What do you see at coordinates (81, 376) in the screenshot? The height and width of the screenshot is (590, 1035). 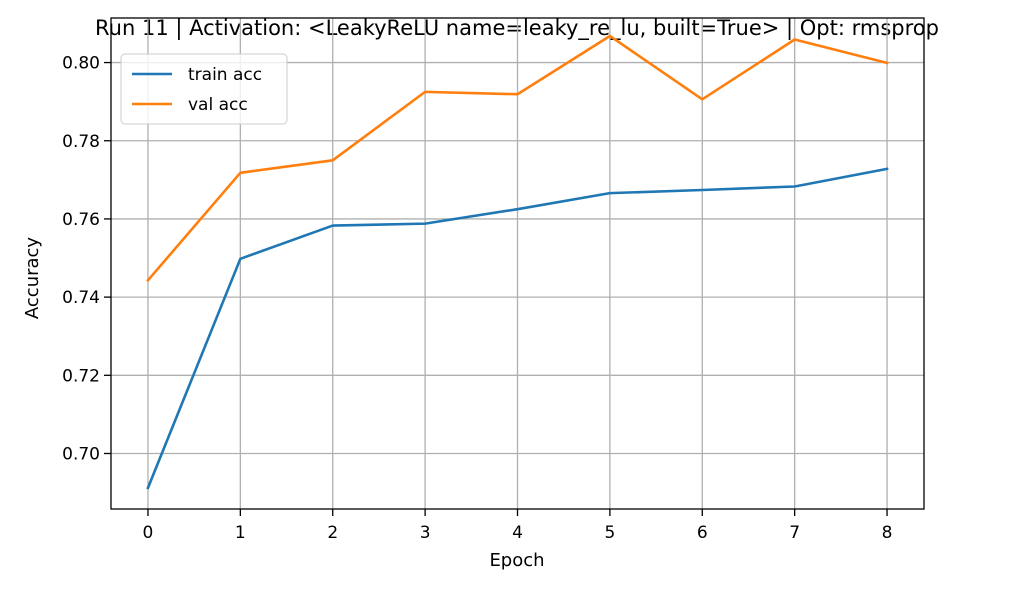 I see `y-tick-label: 0.72` at bounding box center [81, 376].